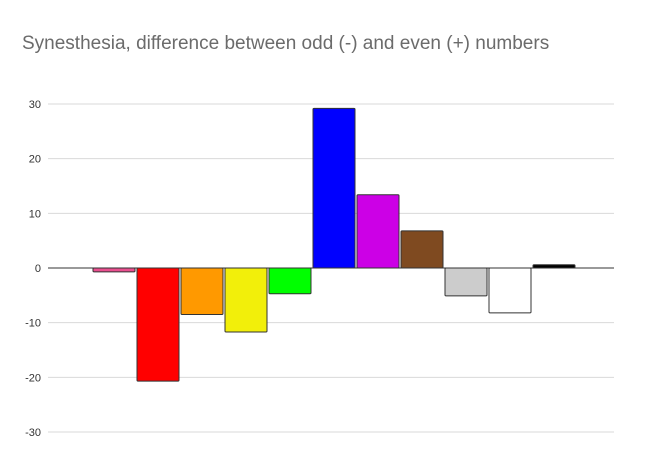 The height and width of the screenshot is (460, 650). I want to click on y-tick-label: -20, so click(33, 378).